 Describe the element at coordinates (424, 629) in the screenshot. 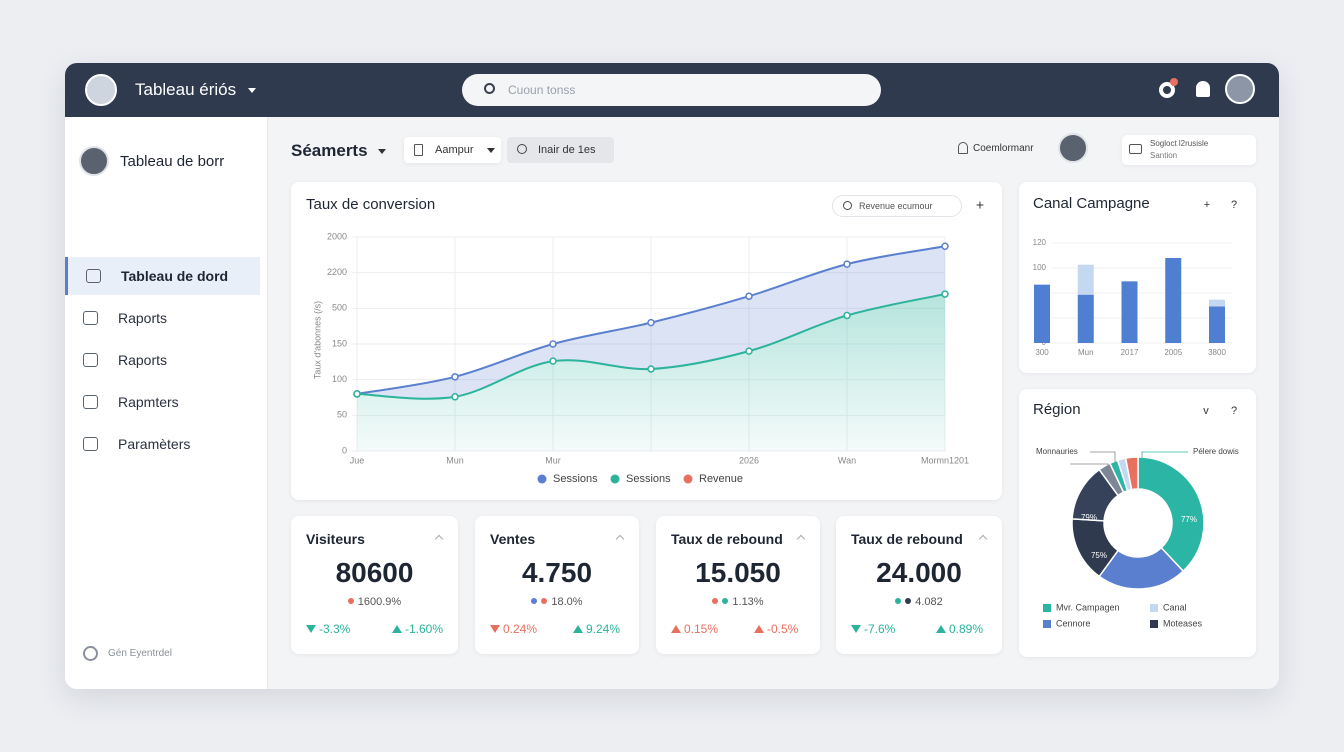

I see `kpi-change: -1.60%` at that location.